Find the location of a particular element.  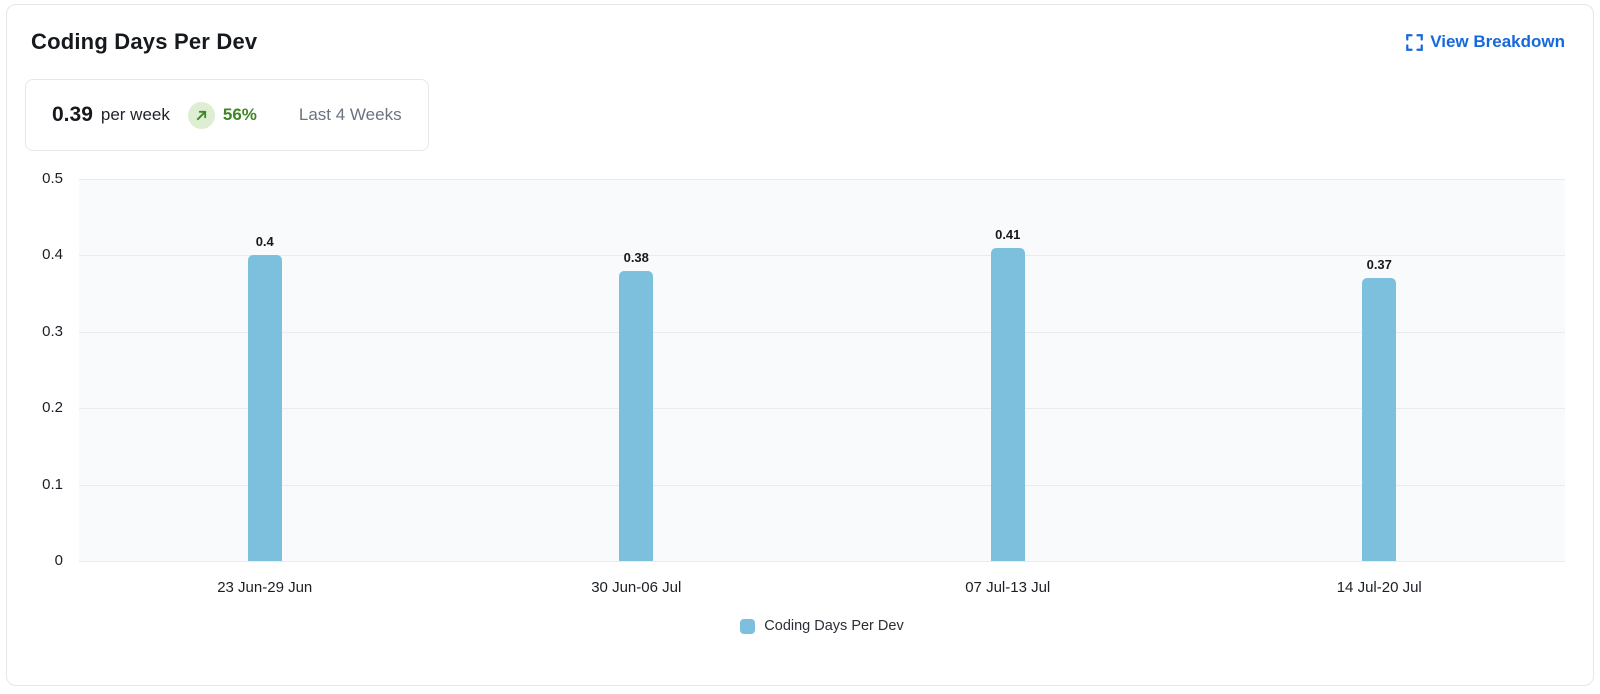

y-axis-tick: 0 is located at coordinates (58, 560).